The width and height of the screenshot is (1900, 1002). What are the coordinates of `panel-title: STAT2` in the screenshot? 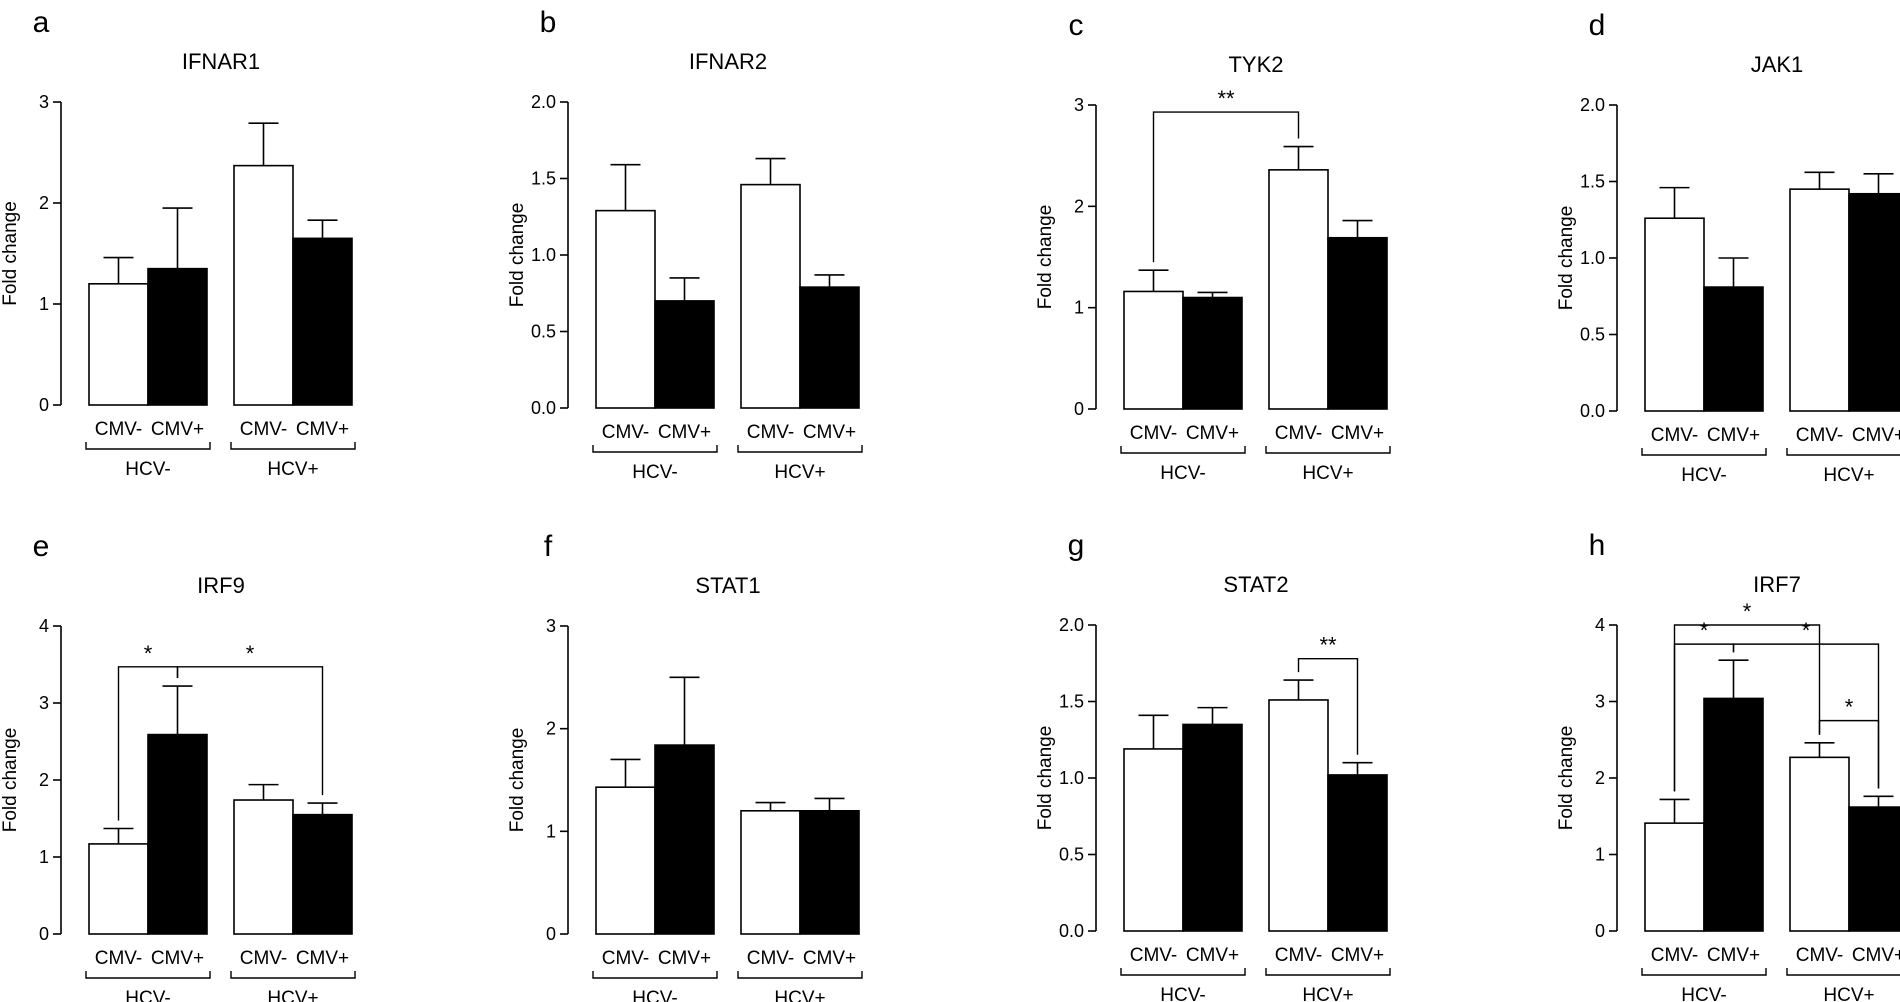 It's located at (1255, 584).